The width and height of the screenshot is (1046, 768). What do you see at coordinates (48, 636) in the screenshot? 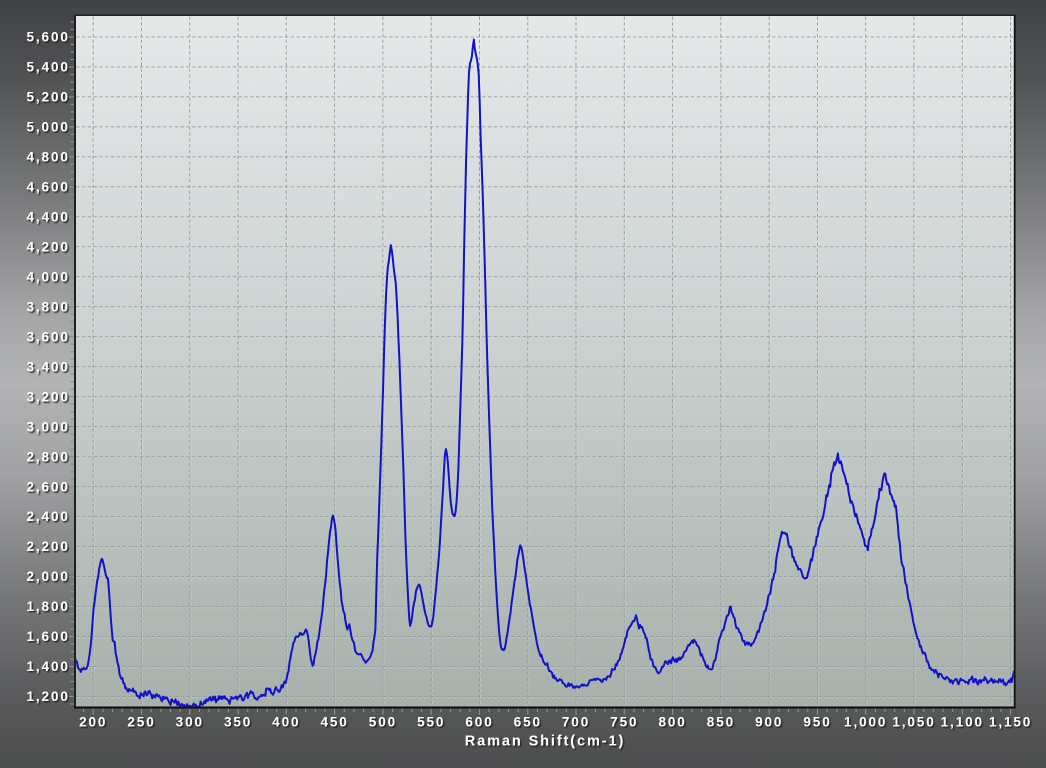
I see `svg-text: 1,600` at bounding box center [48, 636].